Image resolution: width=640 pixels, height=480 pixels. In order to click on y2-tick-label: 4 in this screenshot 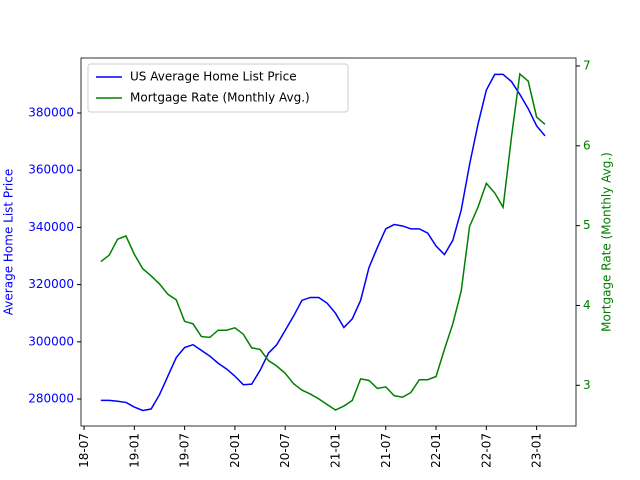, I will do `click(587, 305)`.